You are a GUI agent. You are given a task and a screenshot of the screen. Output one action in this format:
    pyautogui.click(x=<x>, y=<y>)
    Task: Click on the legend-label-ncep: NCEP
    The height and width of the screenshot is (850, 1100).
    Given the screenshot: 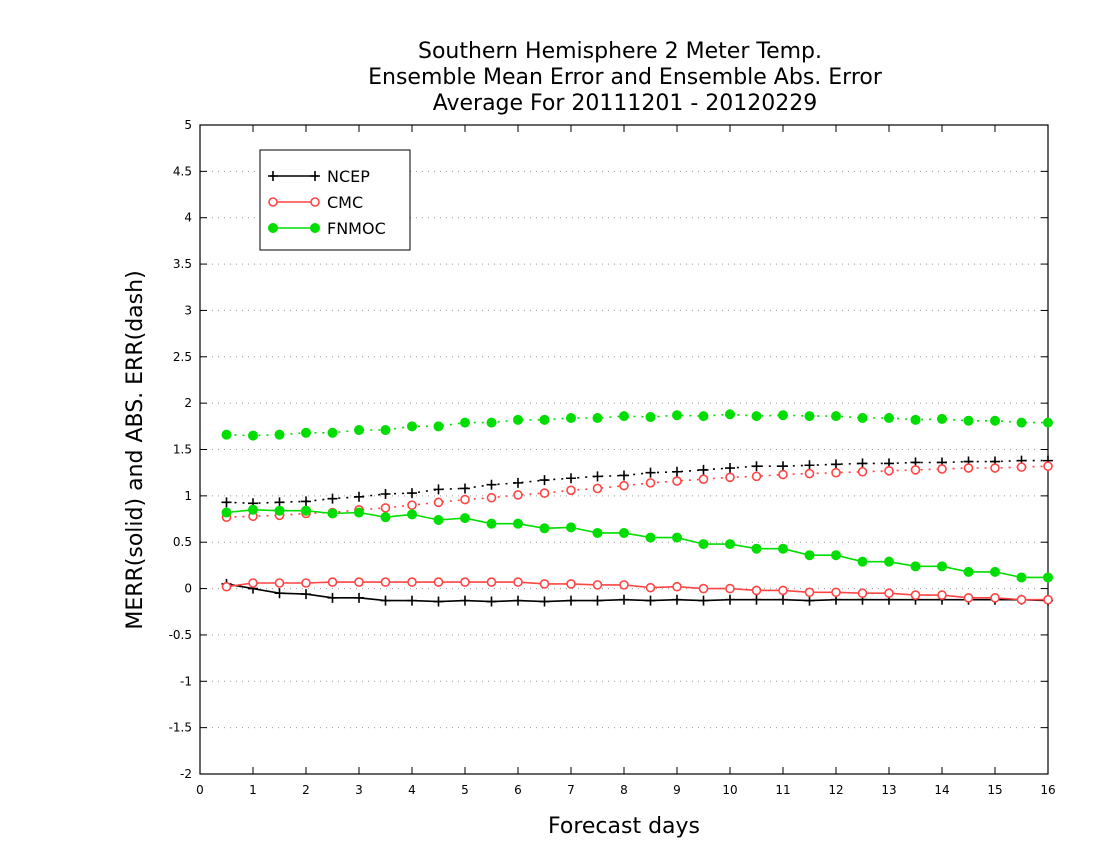 What is the action you would take?
    pyautogui.click(x=348, y=176)
    